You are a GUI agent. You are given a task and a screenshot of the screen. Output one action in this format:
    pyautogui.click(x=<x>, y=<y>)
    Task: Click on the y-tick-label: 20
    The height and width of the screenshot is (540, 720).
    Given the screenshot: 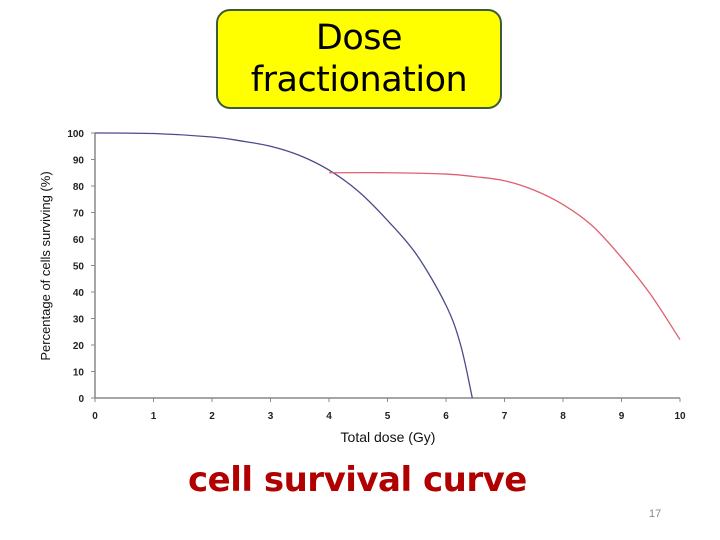 What is the action you would take?
    pyautogui.click(x=79, y=346)
    